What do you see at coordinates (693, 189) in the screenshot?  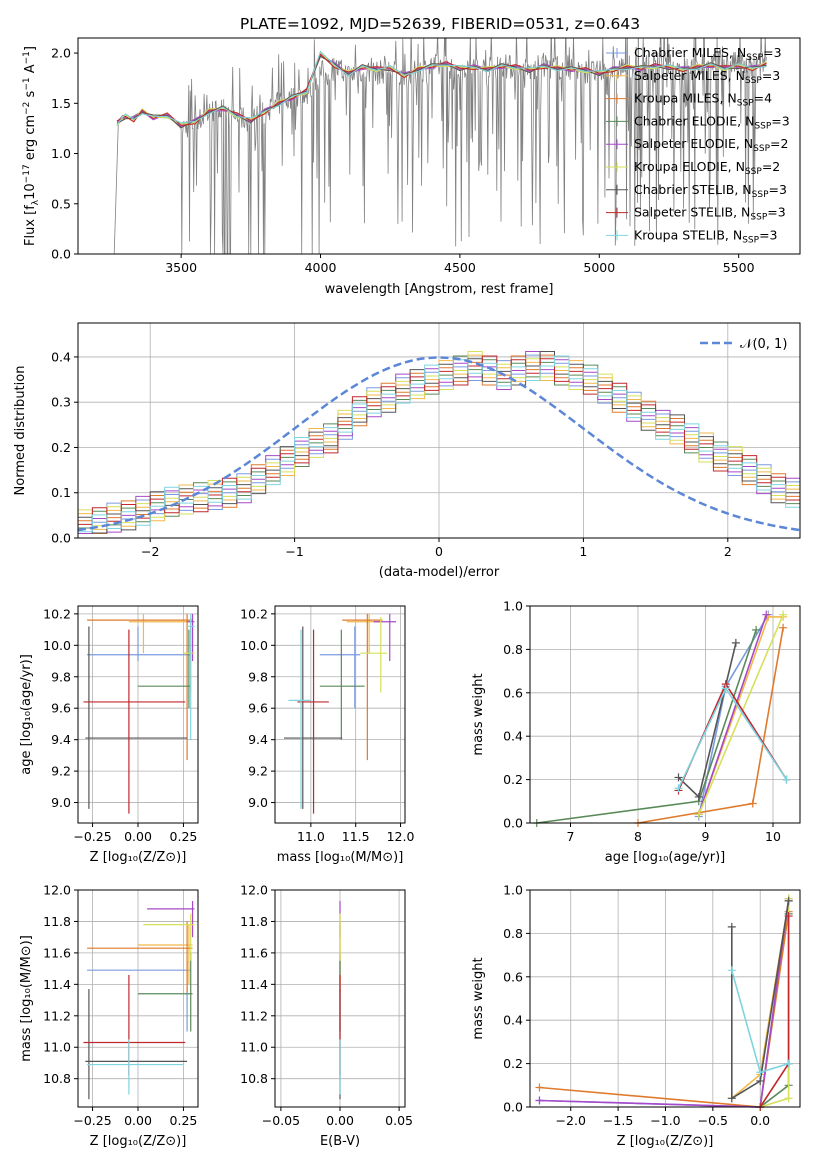 I see `spectrum-legend-label-part: Chabrier STELIB, N` at bounding box center [693, 189].